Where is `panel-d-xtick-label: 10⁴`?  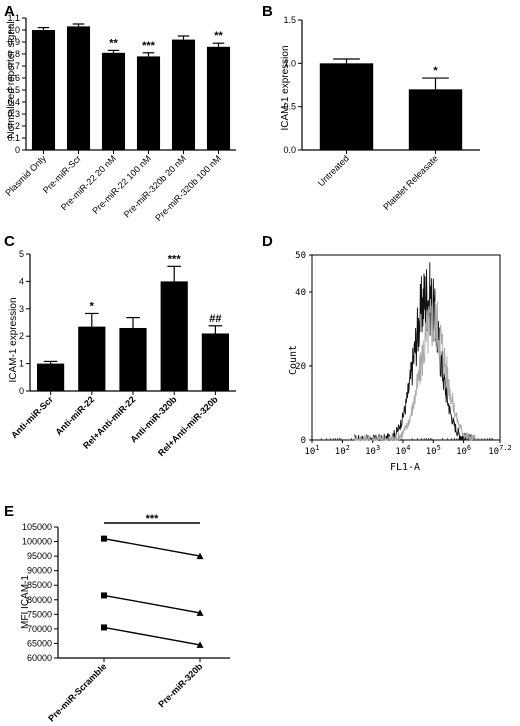
panel-d-xtick-label: 10⁴ is located at coordinates (402, 450).